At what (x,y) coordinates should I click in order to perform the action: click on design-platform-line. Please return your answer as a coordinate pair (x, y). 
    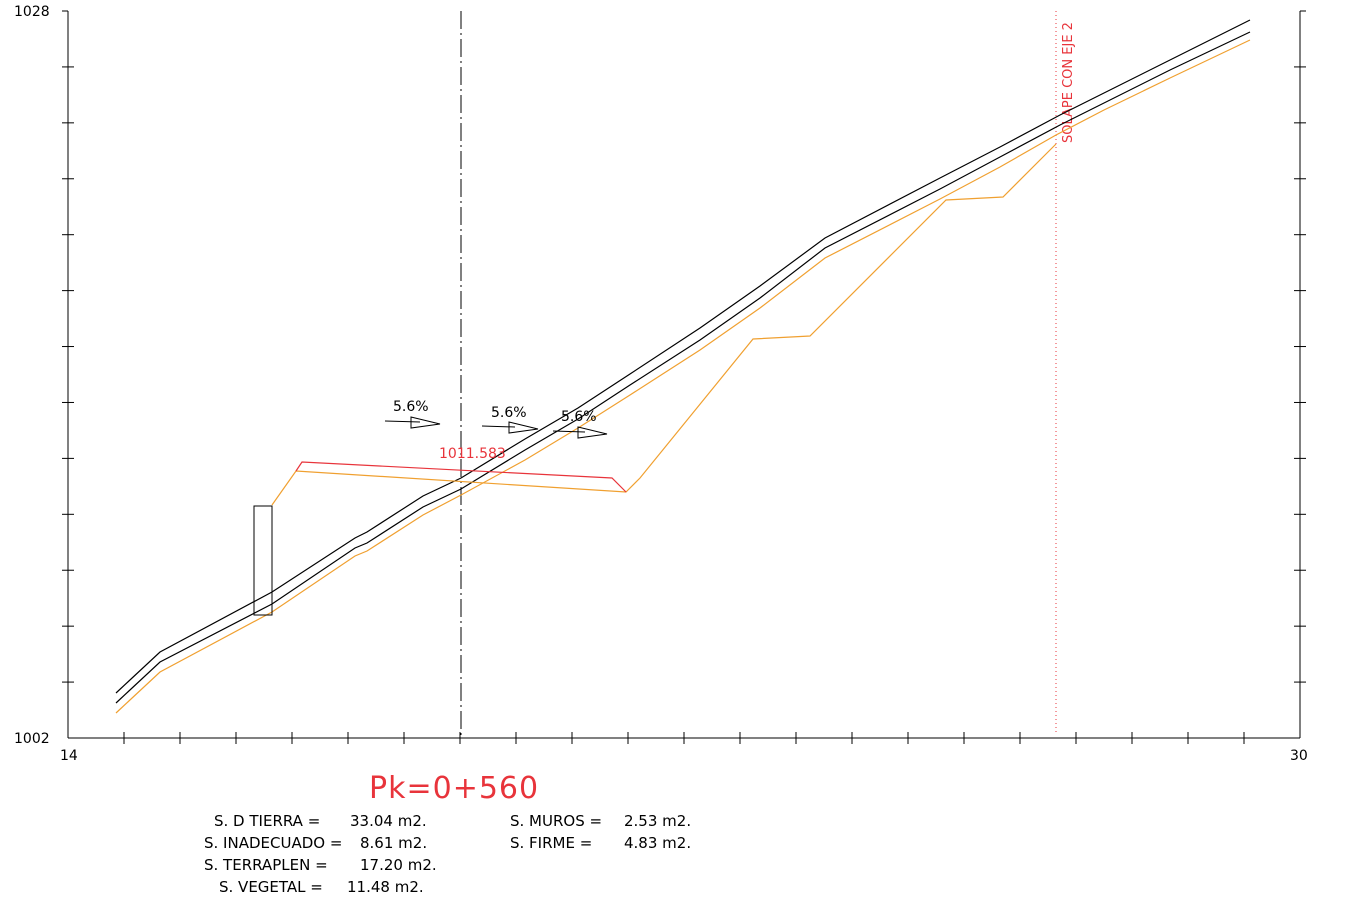
    Looking at the image, I should click on (461, 477).